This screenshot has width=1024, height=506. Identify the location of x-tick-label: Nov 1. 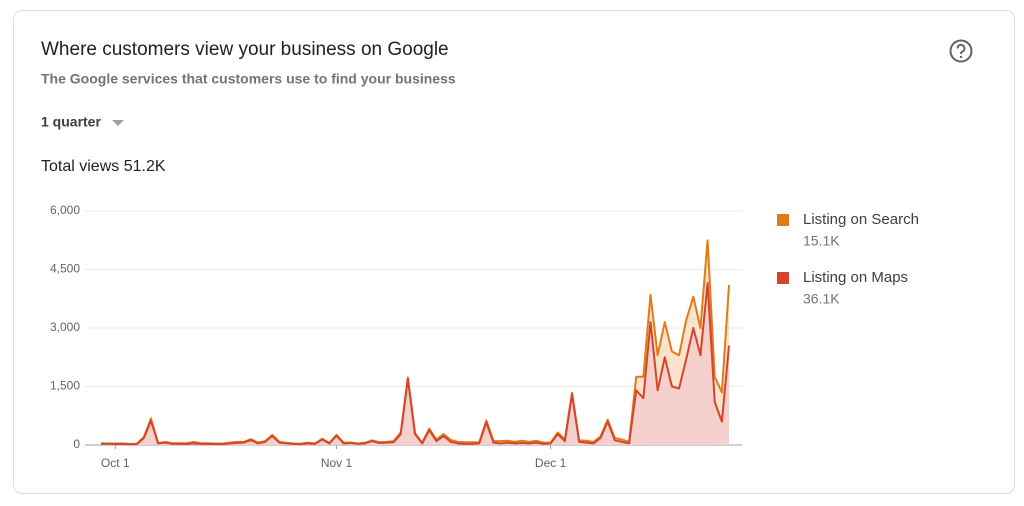
(337, 463).